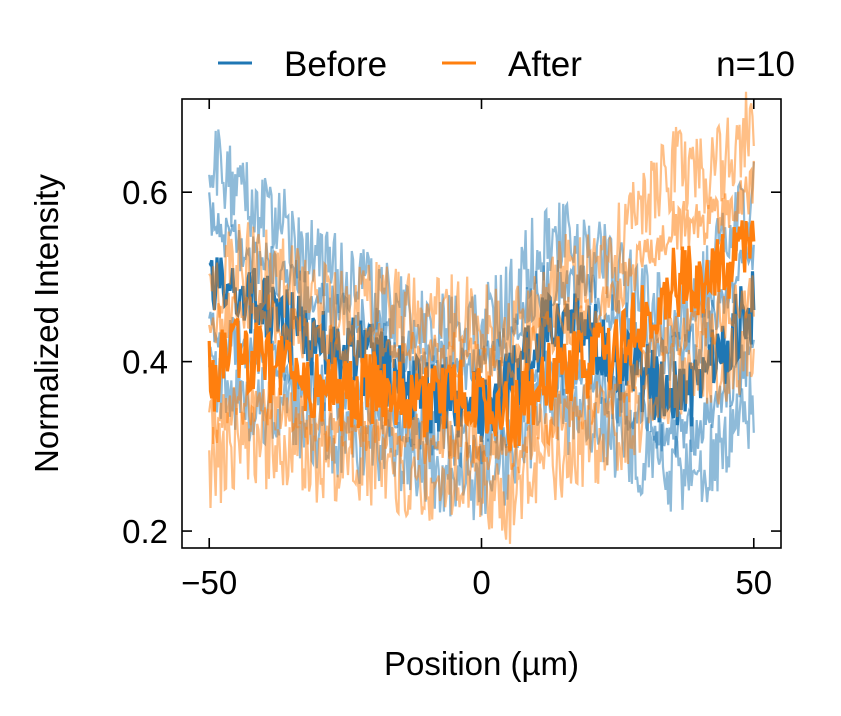  I want to click on y-tick-label: 0.6, so click(145, 192).